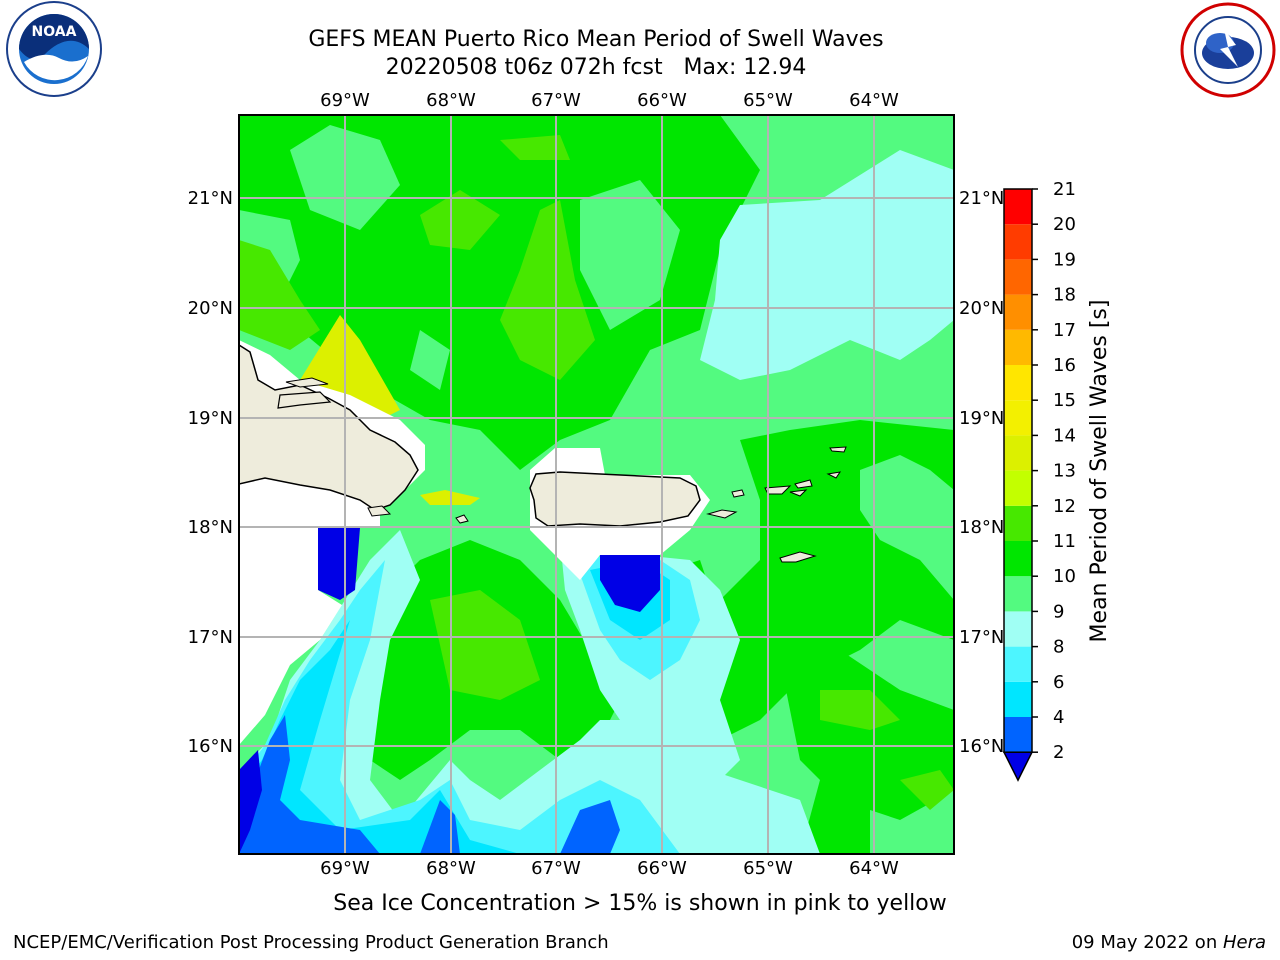  Describe the element at coordinates (1058, 717) in the screenshot. I see `colorbar-tick-label: 4` at that location.